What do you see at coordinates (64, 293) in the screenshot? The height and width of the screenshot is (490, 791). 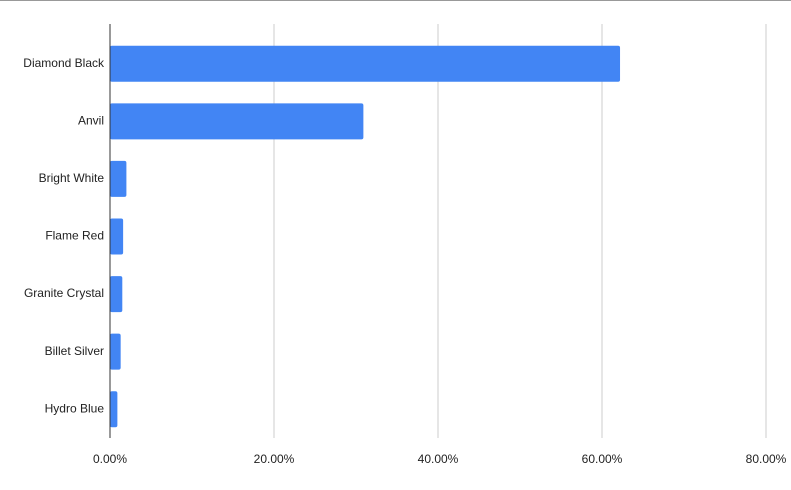 I see `y-tick-label: Granite Crystal` at bounding box center [64, 293].